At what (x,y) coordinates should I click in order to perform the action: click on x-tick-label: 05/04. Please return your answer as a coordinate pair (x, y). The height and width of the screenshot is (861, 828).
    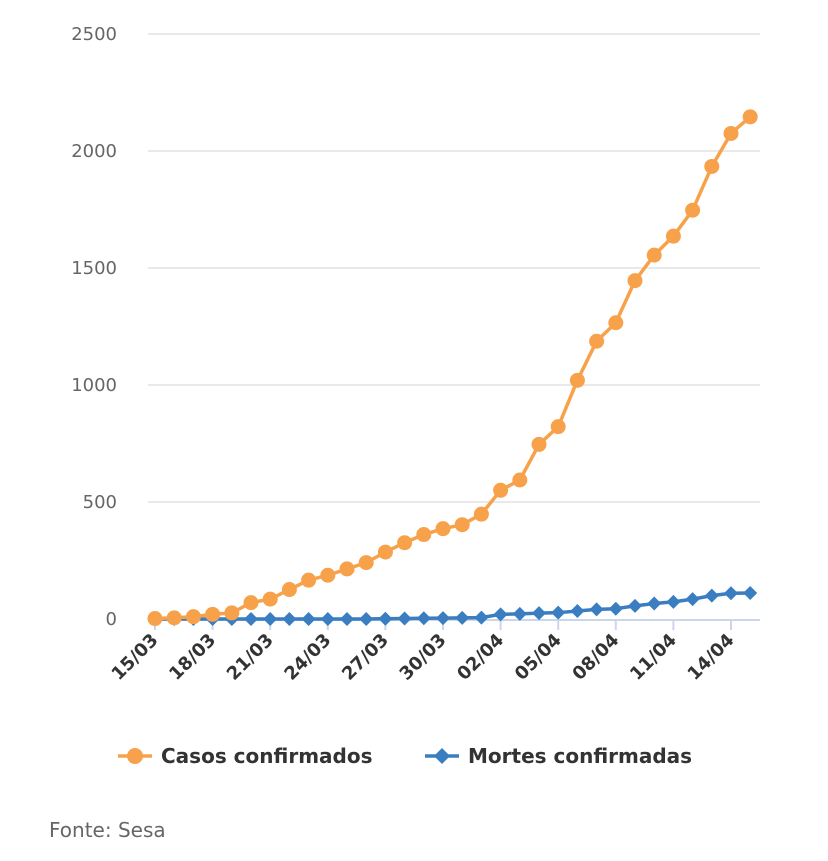
    Looking at the image, I should click on (538, 657).